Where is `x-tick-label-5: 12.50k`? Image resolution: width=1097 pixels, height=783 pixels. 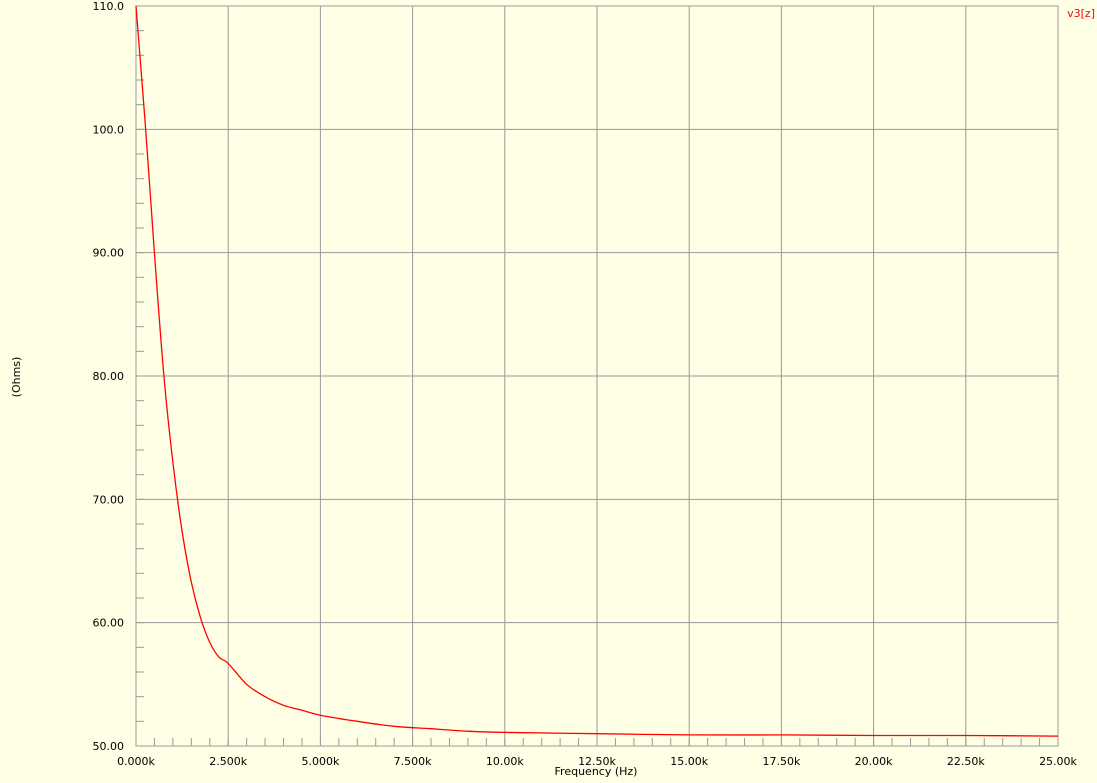
x-tick-label-5: 12.50k is located at coordinates (597, 761).